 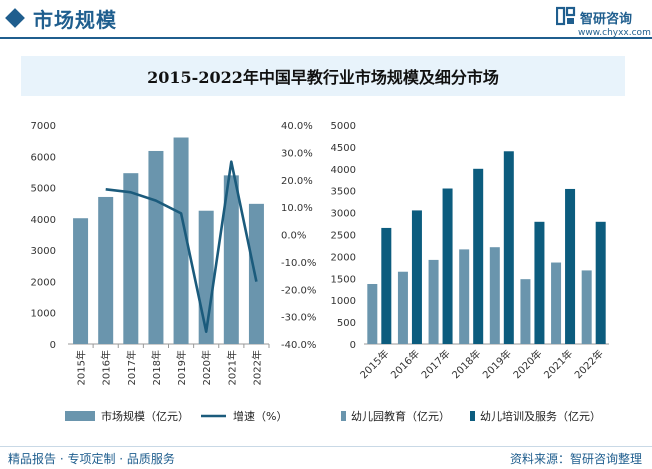 What do you see at coordinates (326, 457) in the screenshot?
I see `page-footer: 精品报告 · 专项定制 · 品质服务 资料来源：智研咨询整理` at bounding box center [326, 457].